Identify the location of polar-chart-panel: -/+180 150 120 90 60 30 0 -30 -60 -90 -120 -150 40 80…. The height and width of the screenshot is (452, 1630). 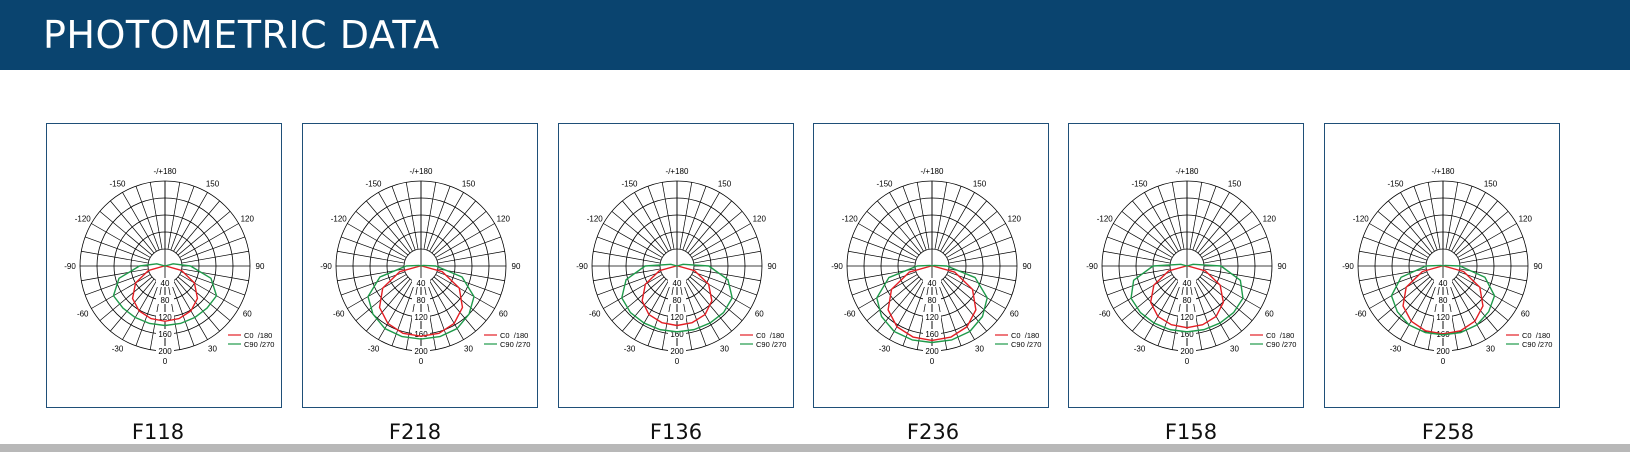
(931, 265).